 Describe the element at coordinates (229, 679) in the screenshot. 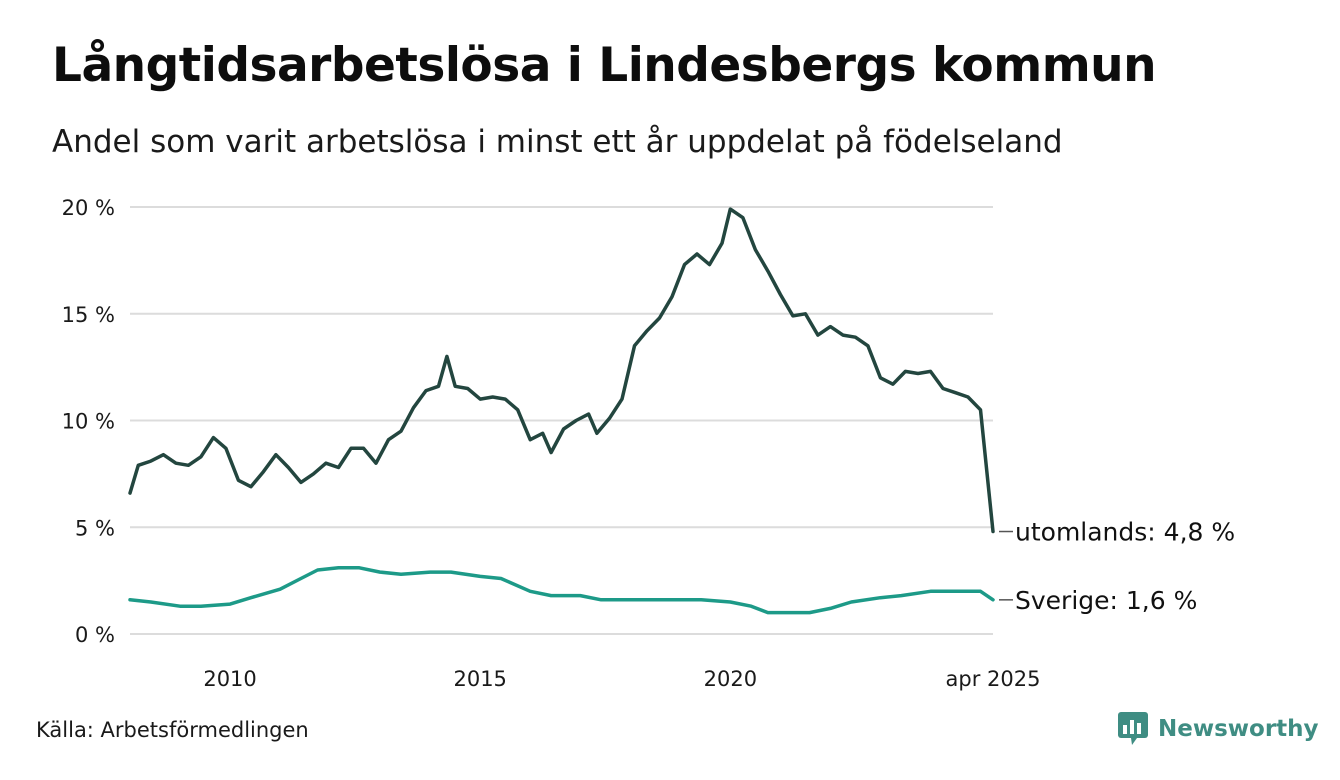

I see `x-tick-label: 2010` at that location.